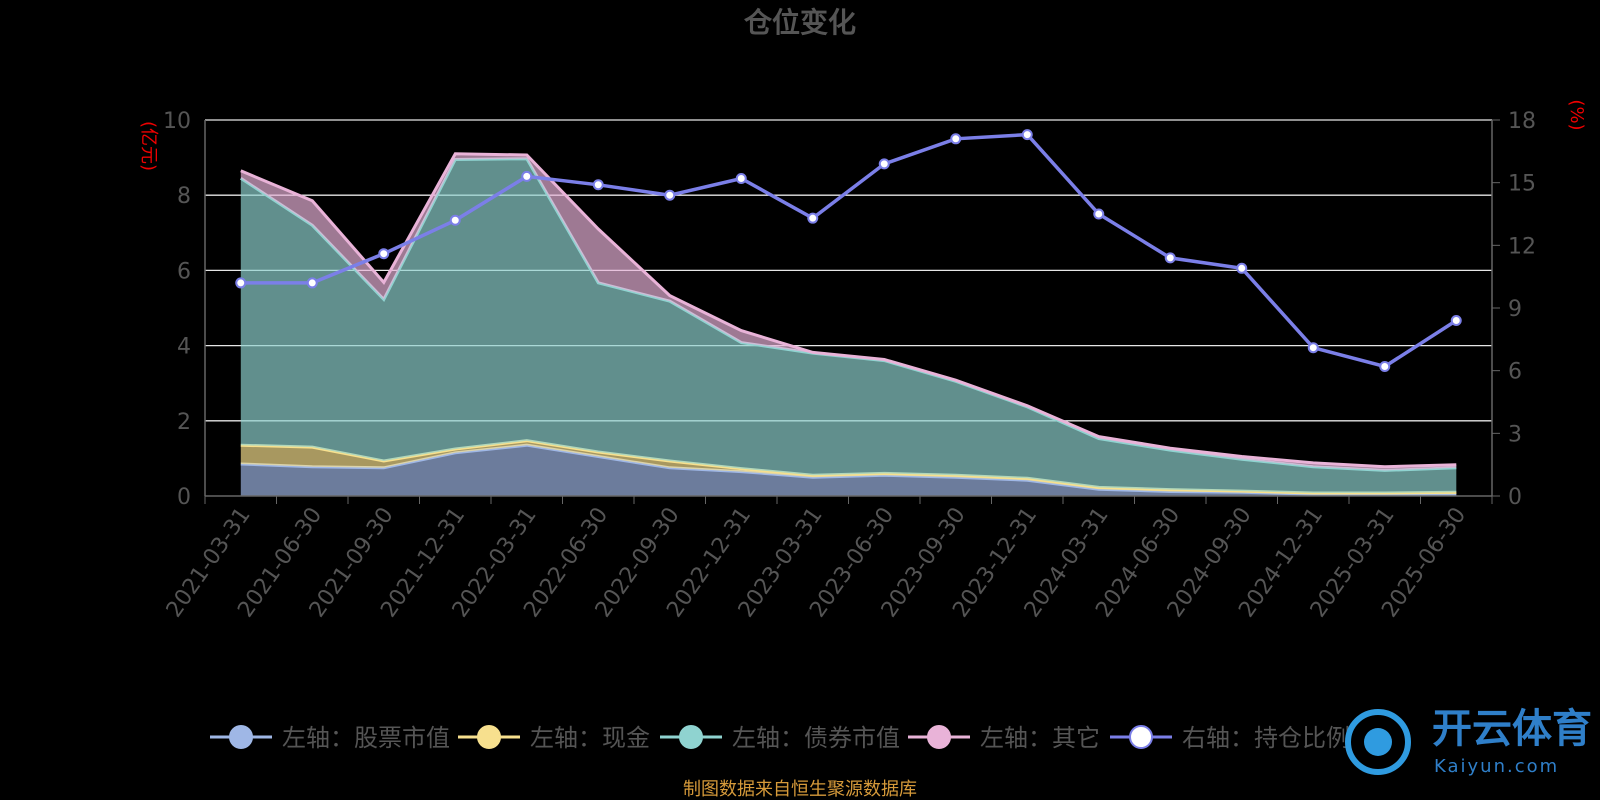  Describe the element at coordinates (184, 347) in the screenshot. I see `left-tick-label: 4` at that location.